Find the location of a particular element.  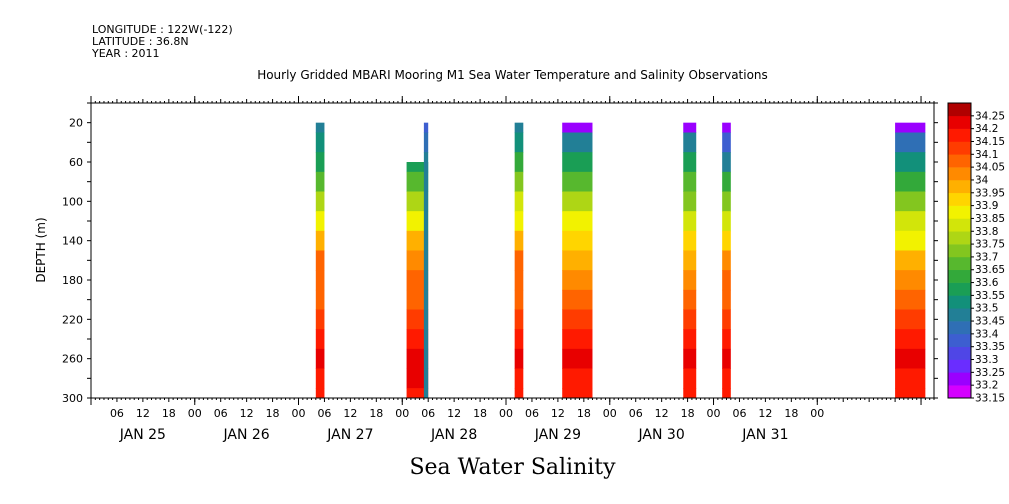

y-tick-label: 260 is located at coordinates (72, 359).